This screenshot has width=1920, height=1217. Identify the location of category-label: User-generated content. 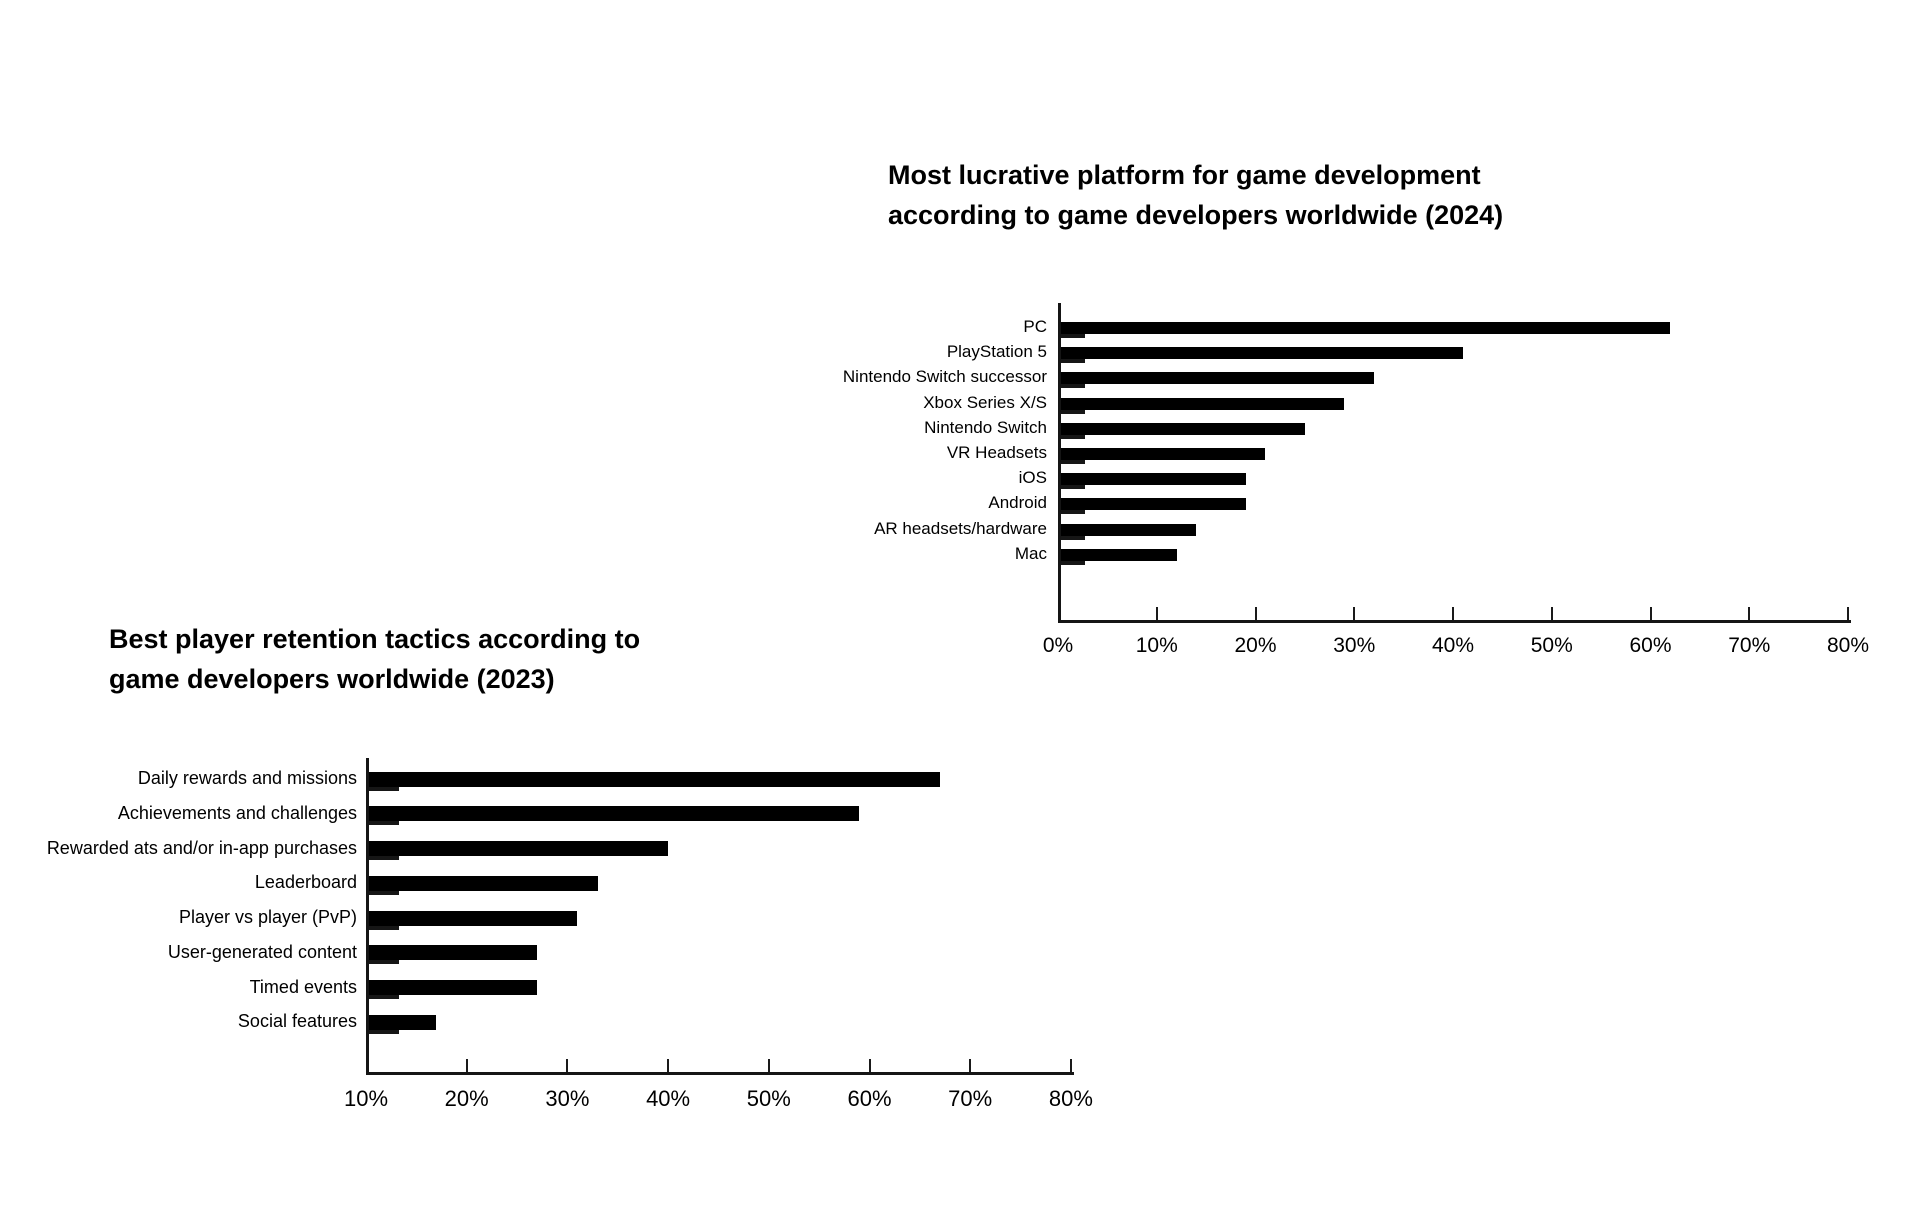
(262, 951).